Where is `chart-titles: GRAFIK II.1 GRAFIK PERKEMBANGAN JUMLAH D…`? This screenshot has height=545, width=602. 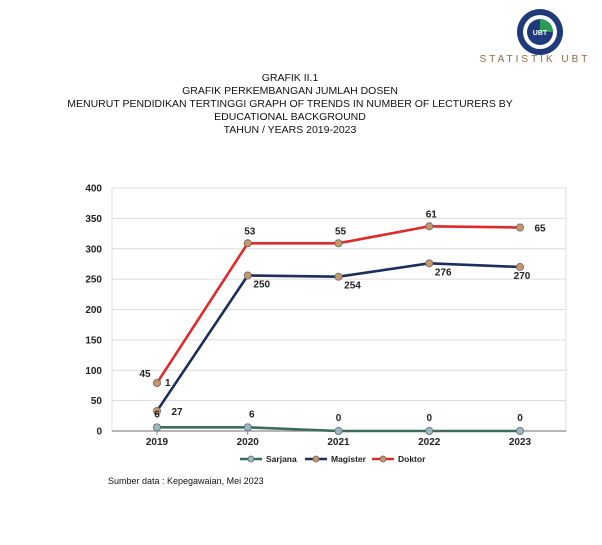
chart-titles: GRAFIK II.1 GRAFIK PERKEMBANGAN JUMLAH D… is located at coordinates (290, 104).